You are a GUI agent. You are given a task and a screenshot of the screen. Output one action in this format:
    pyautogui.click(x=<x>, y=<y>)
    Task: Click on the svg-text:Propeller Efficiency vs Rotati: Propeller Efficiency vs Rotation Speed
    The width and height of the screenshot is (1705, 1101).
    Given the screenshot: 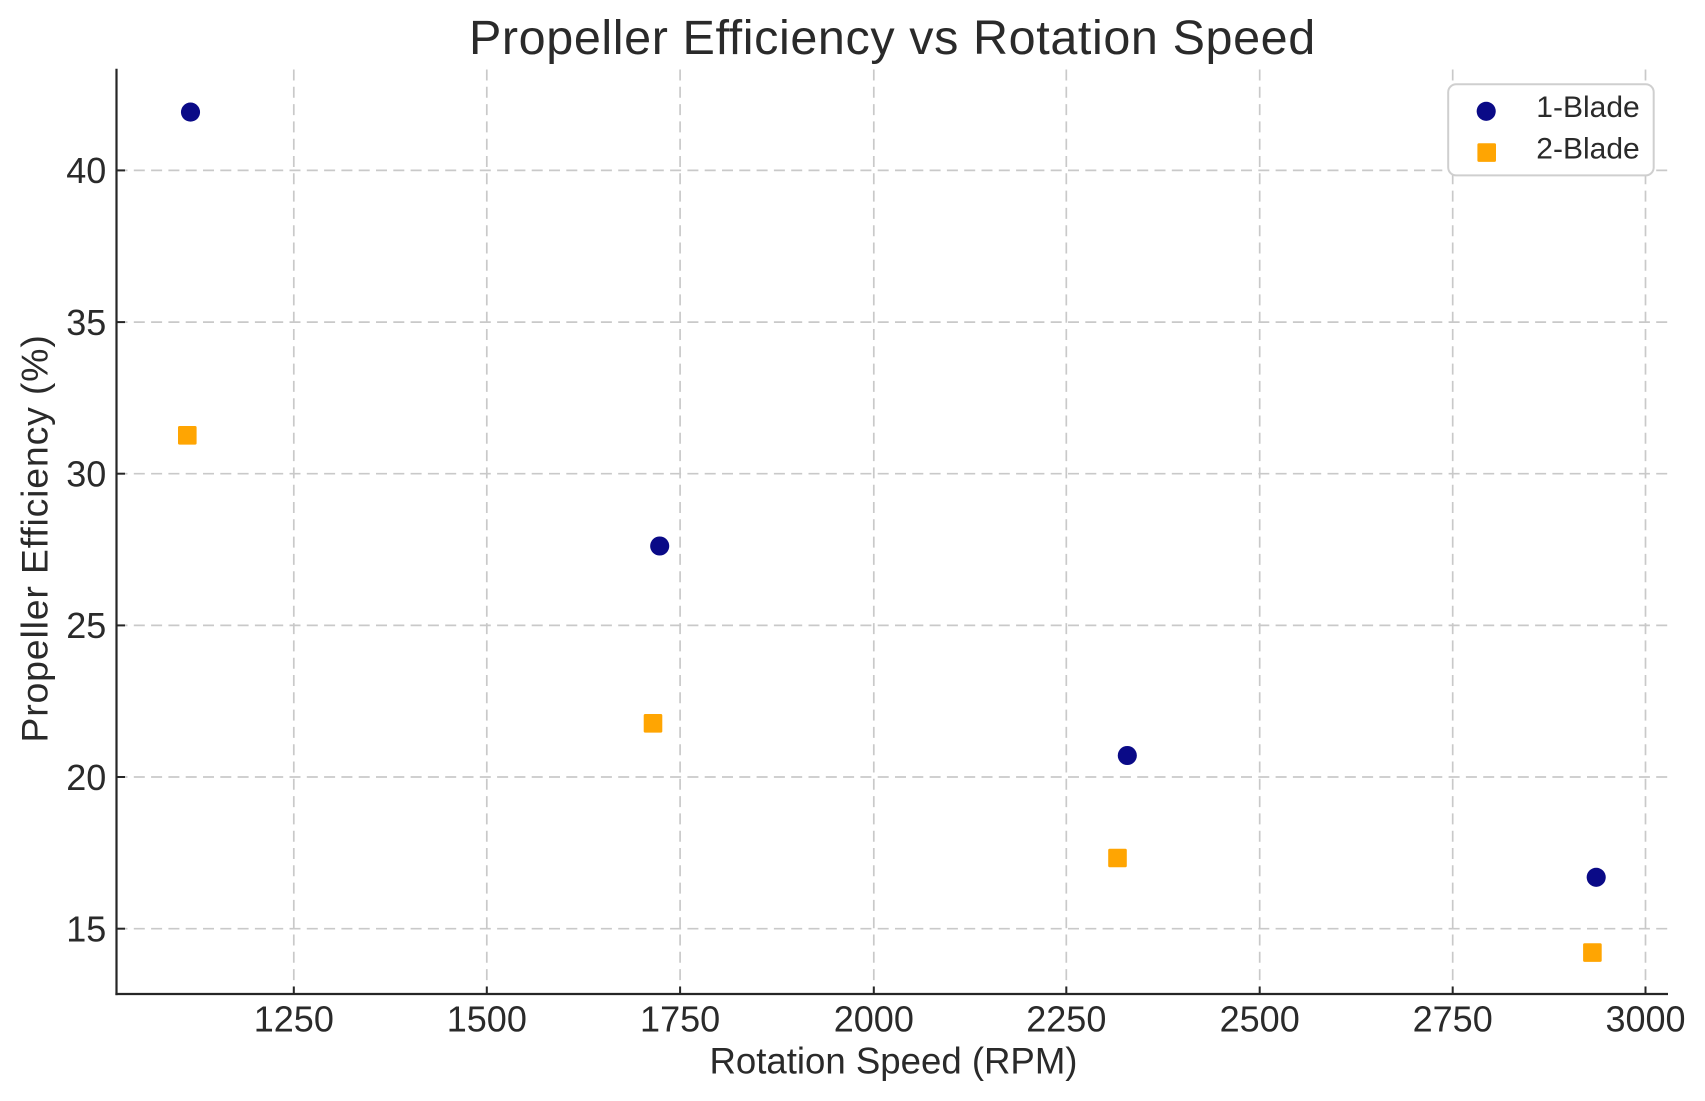 What is the action you would take?
    pyautogui.click(x=892, y=38)
    